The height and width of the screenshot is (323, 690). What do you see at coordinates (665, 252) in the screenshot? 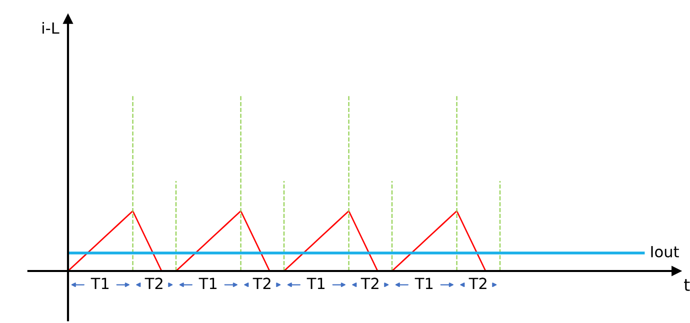
I see `ref-line-label: Iout` at bounding box center [665, 252].